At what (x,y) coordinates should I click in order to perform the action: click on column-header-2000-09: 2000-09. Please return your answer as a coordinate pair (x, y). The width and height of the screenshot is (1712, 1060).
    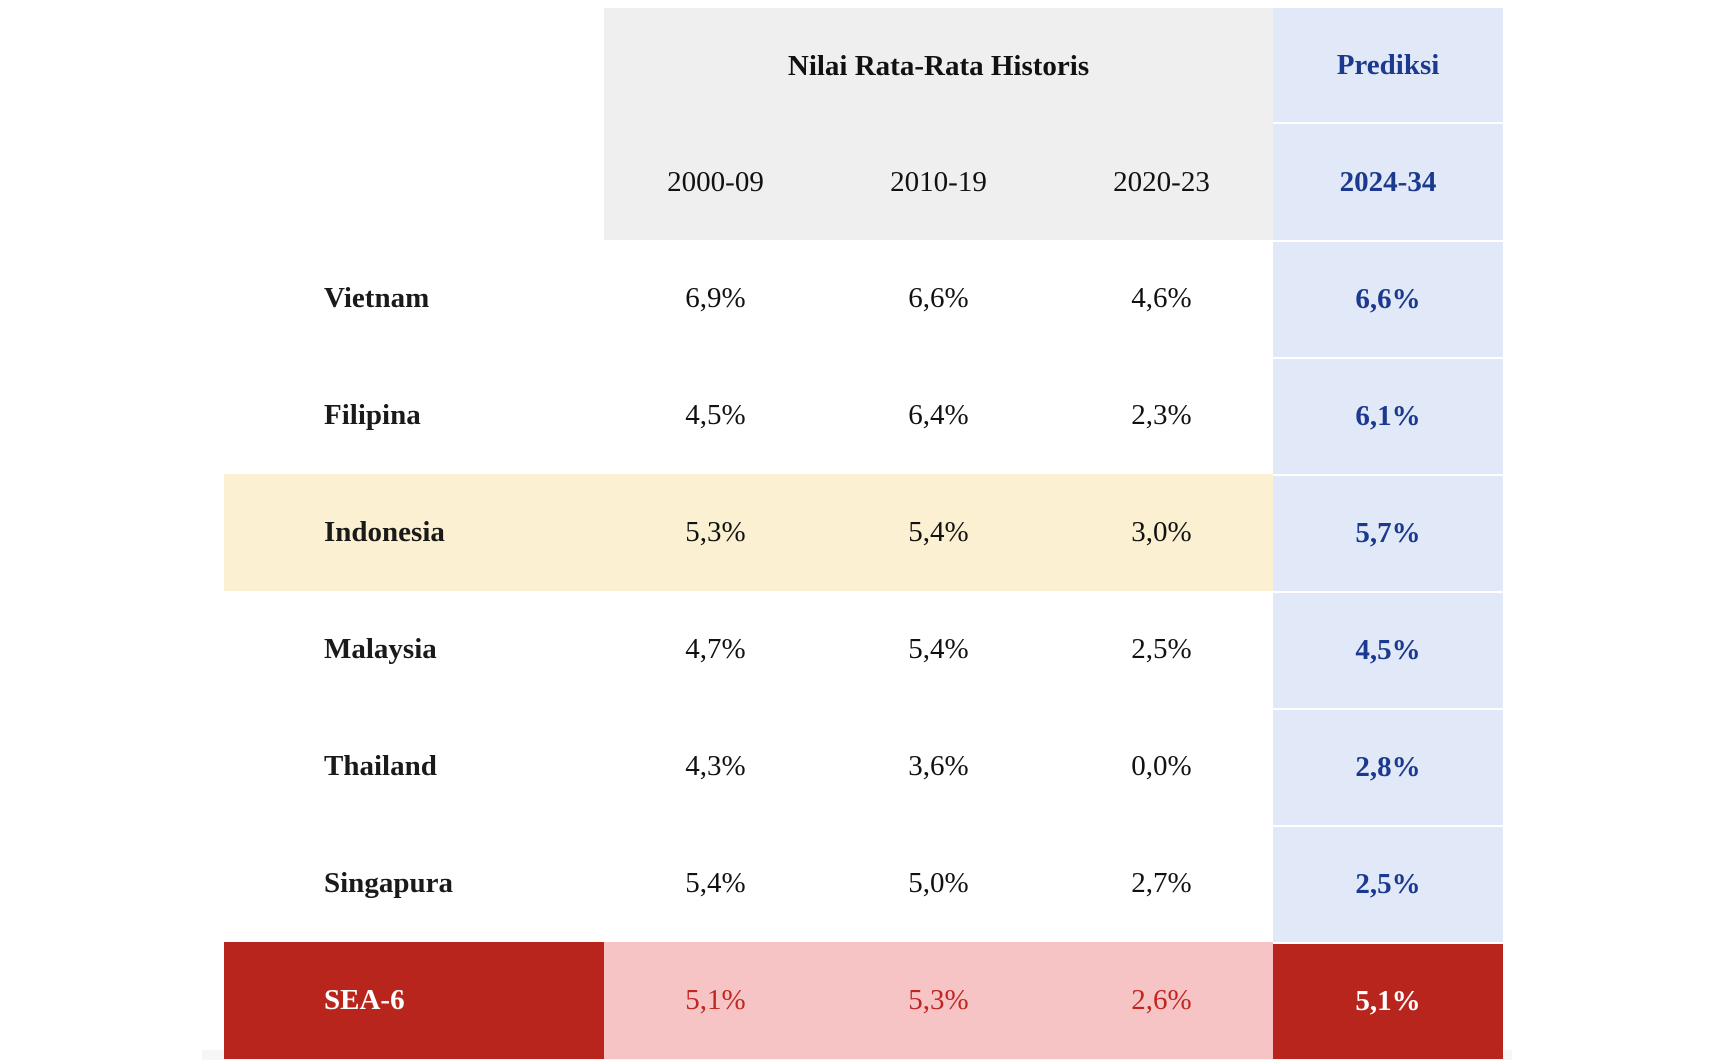
    Looking at the image, I should click on (715, 182).